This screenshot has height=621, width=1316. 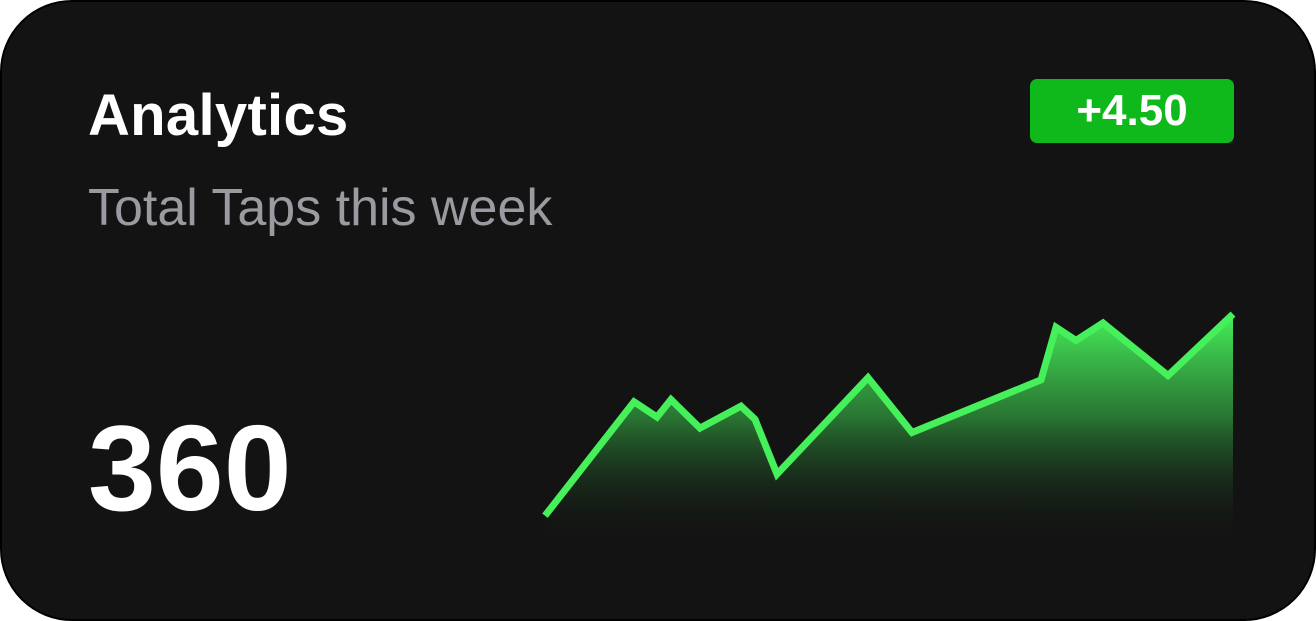 I want to click on card-subtitle: Total Taps this week, so click(x=320, y=208).